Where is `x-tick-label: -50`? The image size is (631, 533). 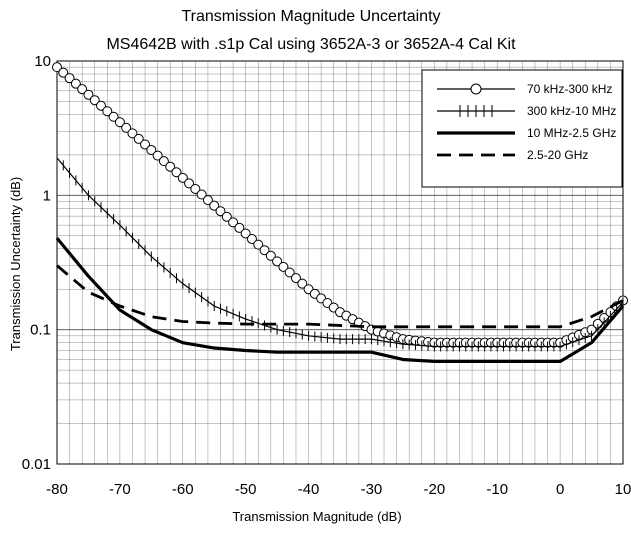 x-tick-label: -50 is located at coordinates (246, 489).